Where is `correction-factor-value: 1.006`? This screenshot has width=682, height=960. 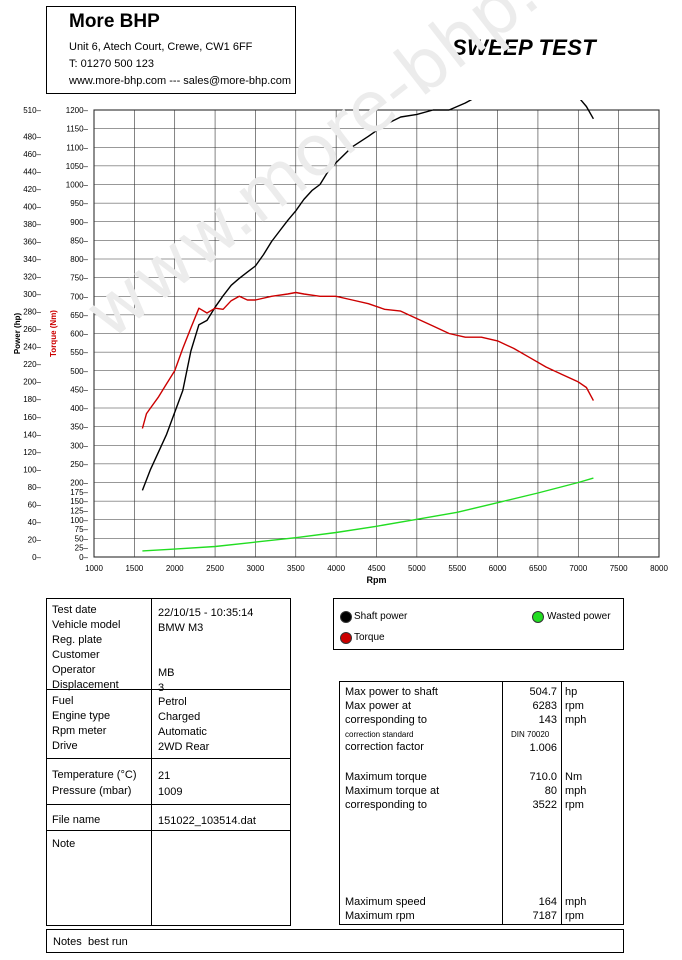 correction-factor-value: 1.006 is located at coordinates (543, 748).